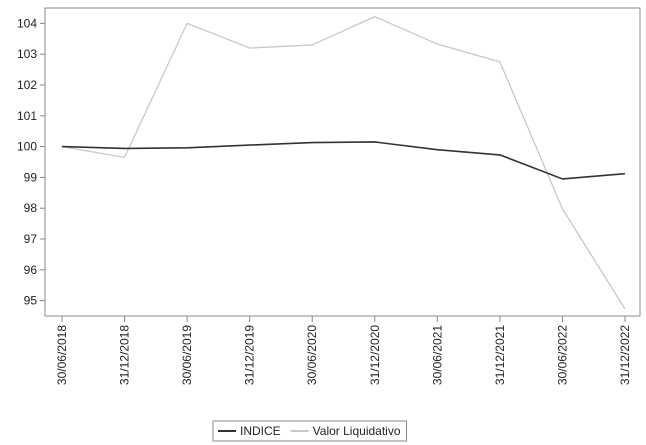 This screenshot has width=646, height=445. What do you see at coordinates (27, 147) in the screenshot?
I see `y-tick-label: 100` at bounding box center [27, 147].